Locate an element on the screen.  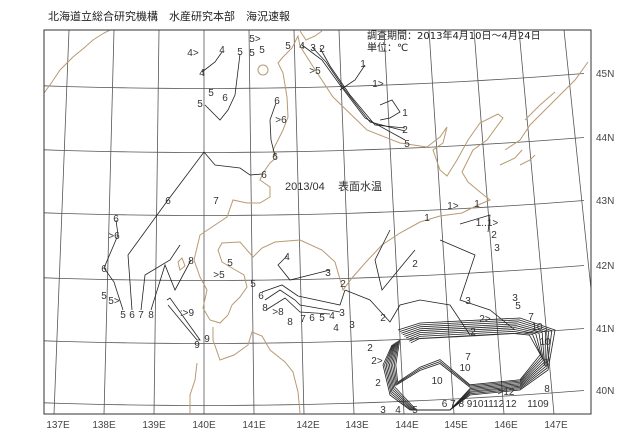
contour-label: 5> is located at coordinates (255, 39).